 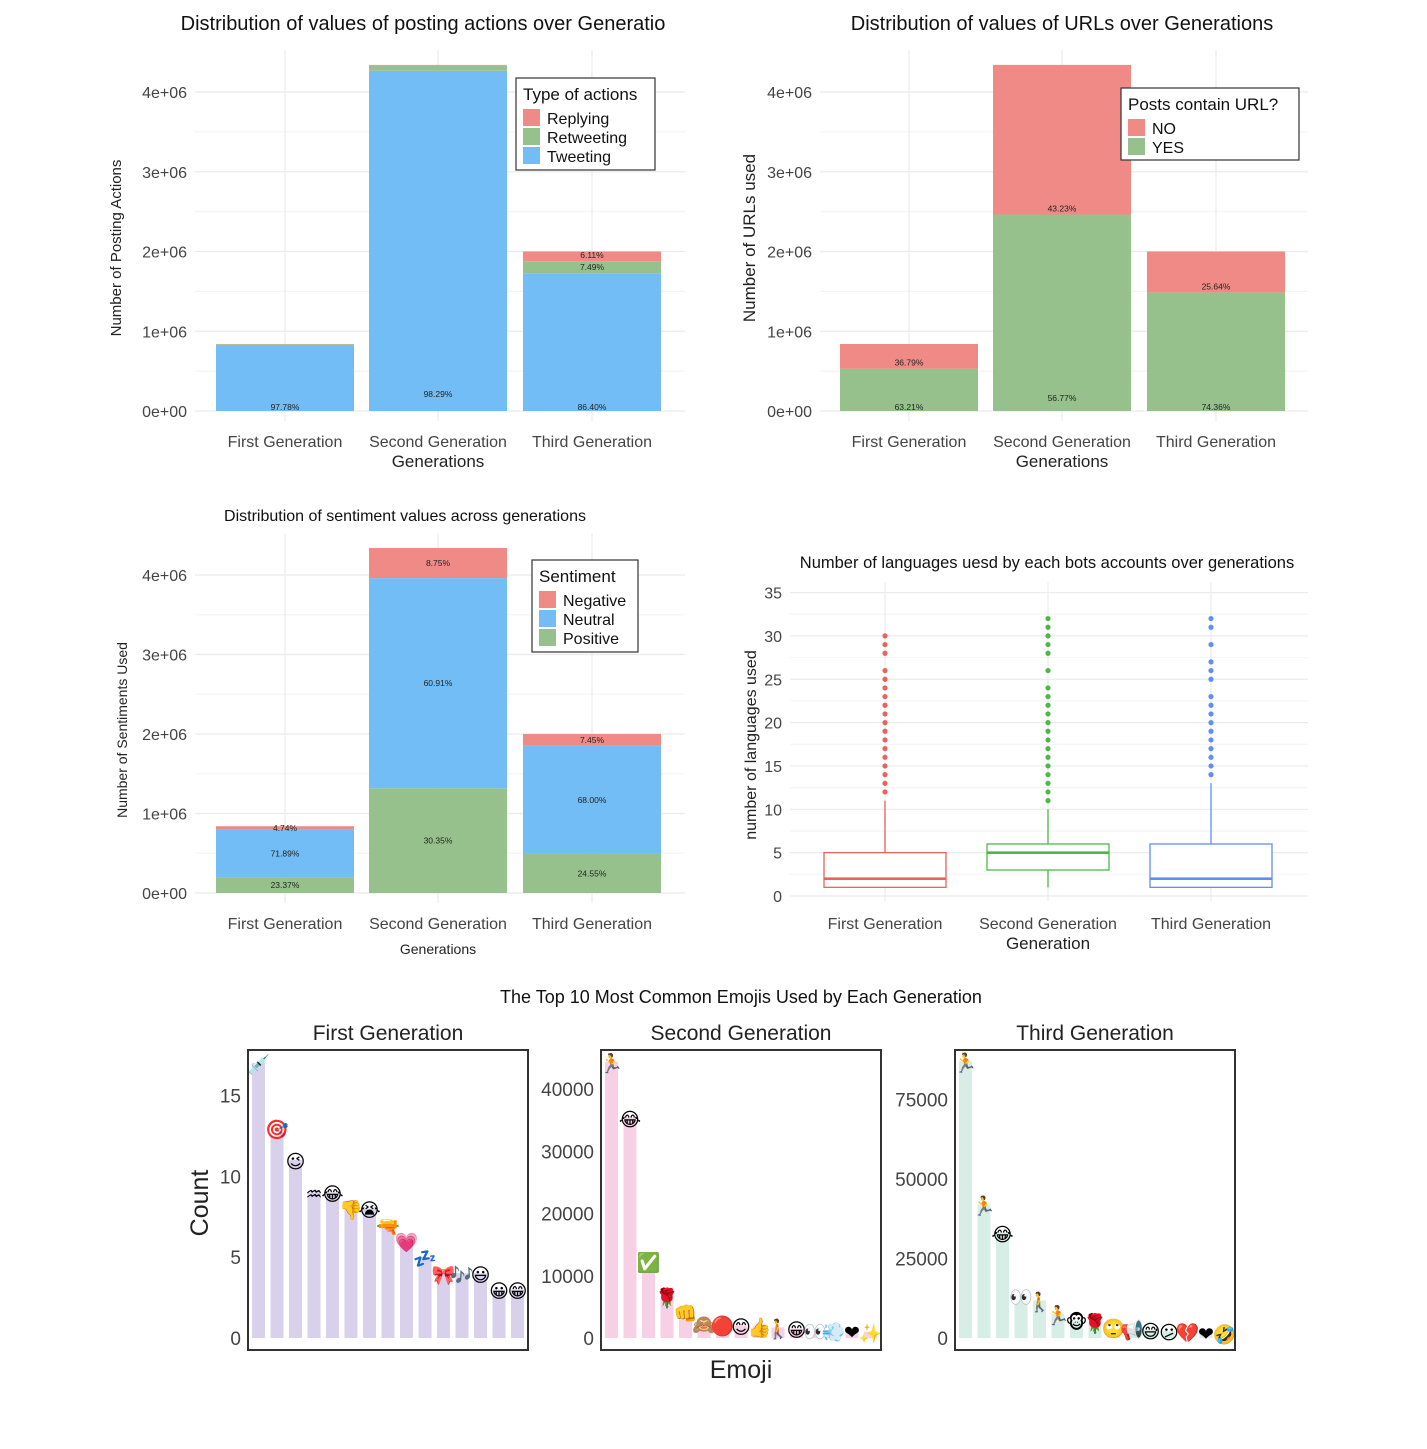 I want to click on emoji-label: 😁, so click(x=797, y=1331).